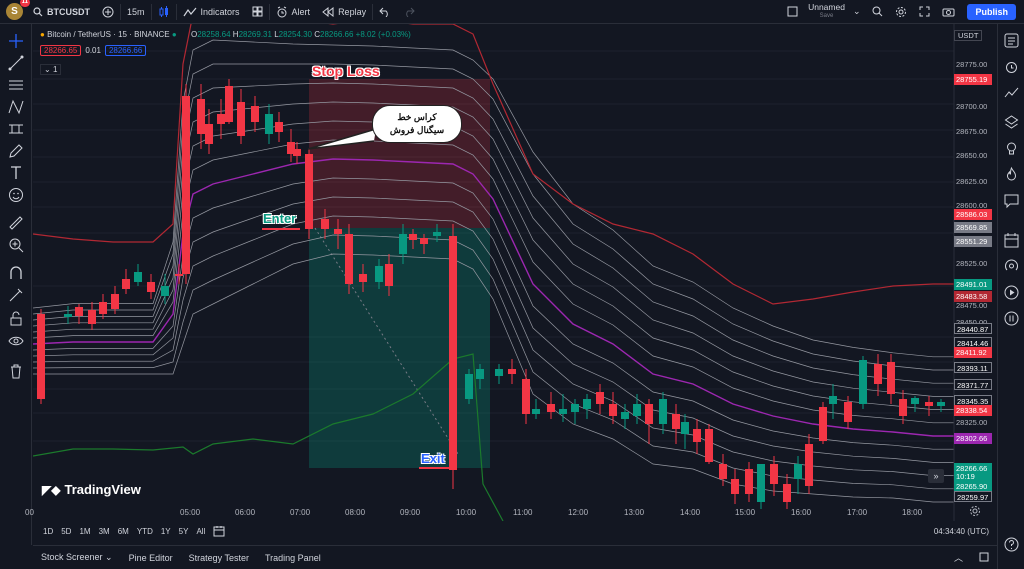 The height and width of the screenshot is (569, 1024). Describe the element at coordinates (1011, 266) in the screenshot. I see `podcast-icon` at that location.